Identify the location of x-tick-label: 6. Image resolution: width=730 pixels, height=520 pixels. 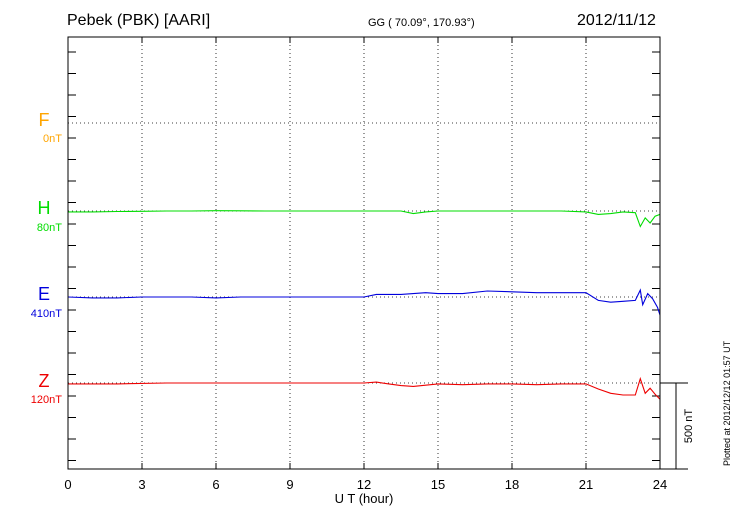
(215, 484).